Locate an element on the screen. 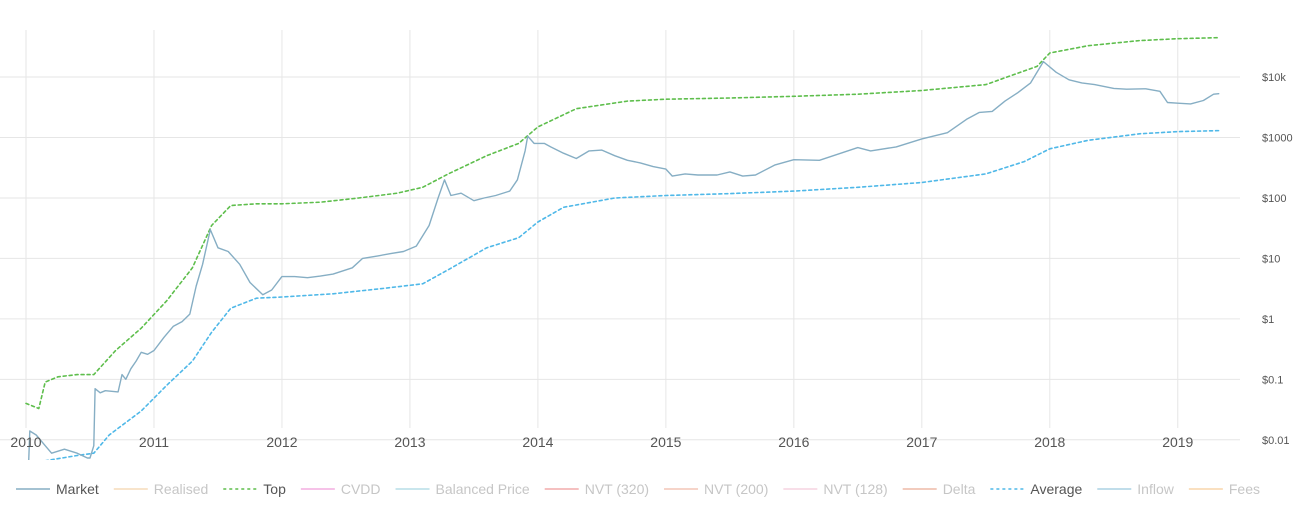 The width and height of the screenshot is (1303, 529). x-tick-label: 2013 is located at coordinates (409, 442).